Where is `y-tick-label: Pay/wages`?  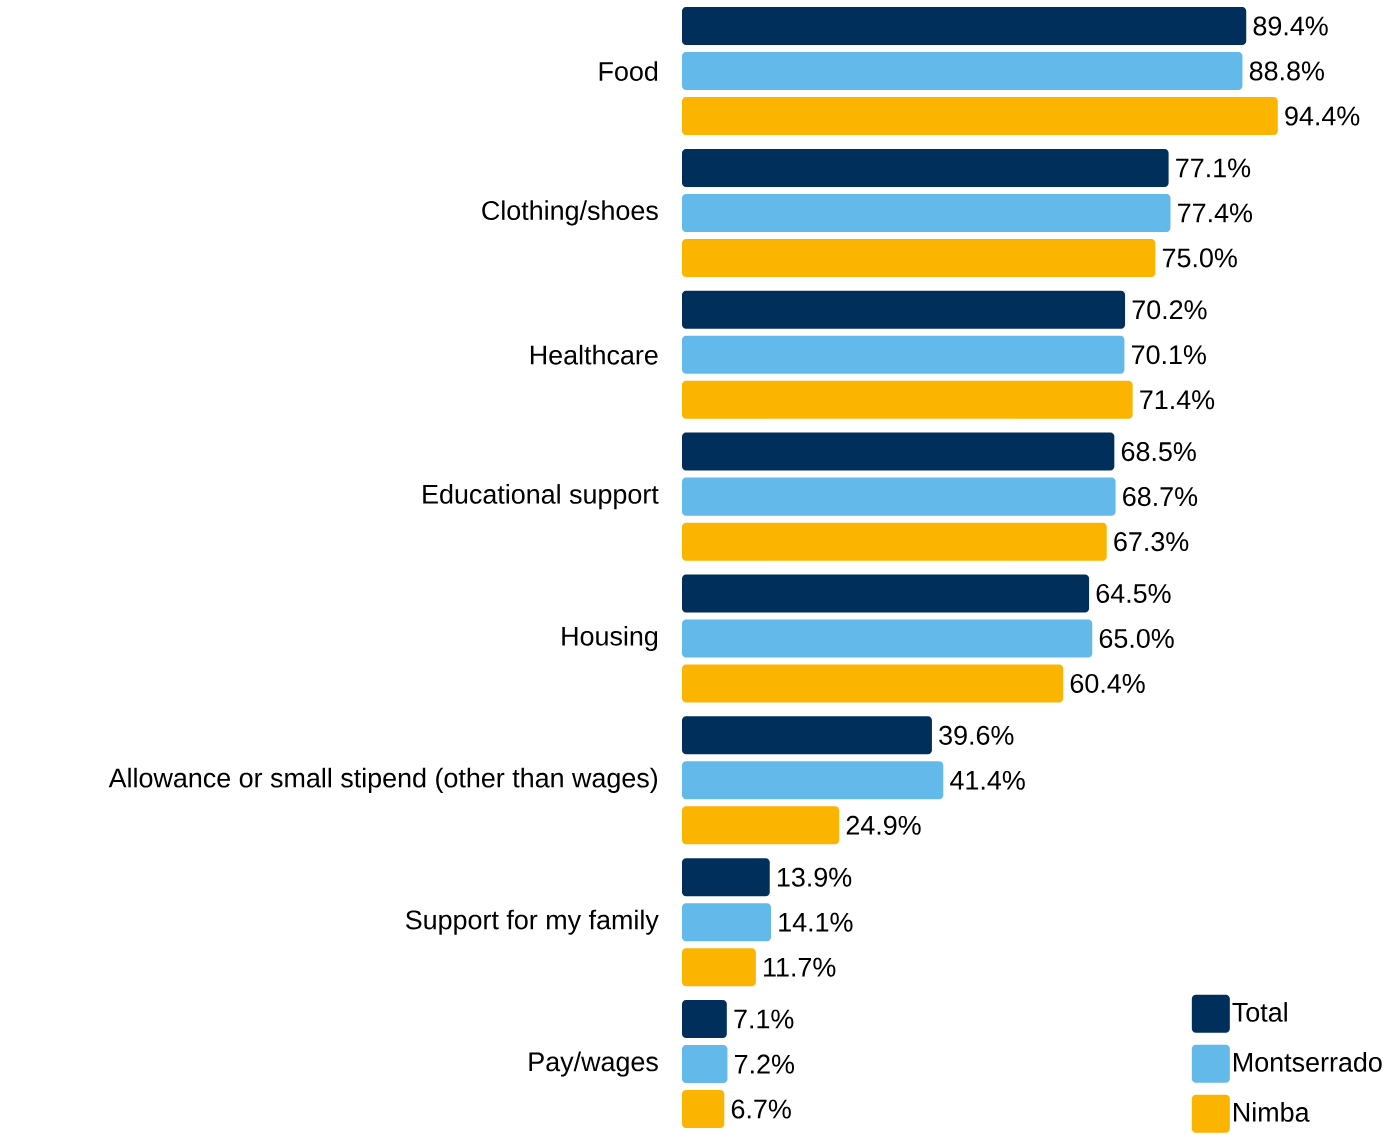
y-tick-label: Pay/wages is located at coordinates (593, 1064).